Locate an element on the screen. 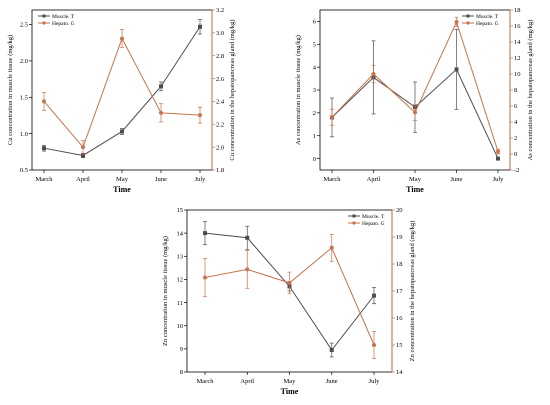 This screenshot has width=550, height=405. right-tick-label: 3.0 is located at coordinates (220, 33).